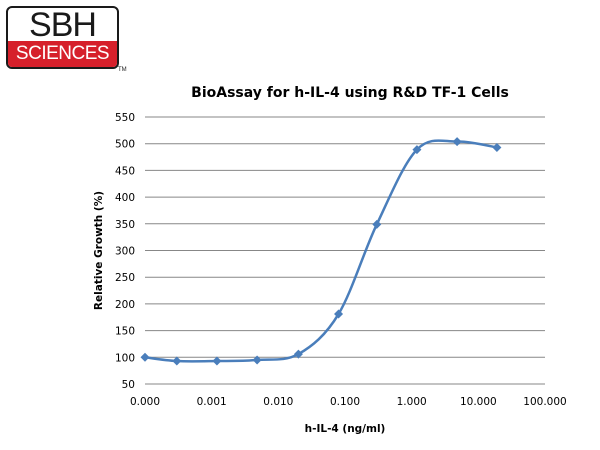  What do you see at coordinates (412, 402) in the screenshot?
I see `x-tick-label: 1.000` at bounding box center [412, 402].